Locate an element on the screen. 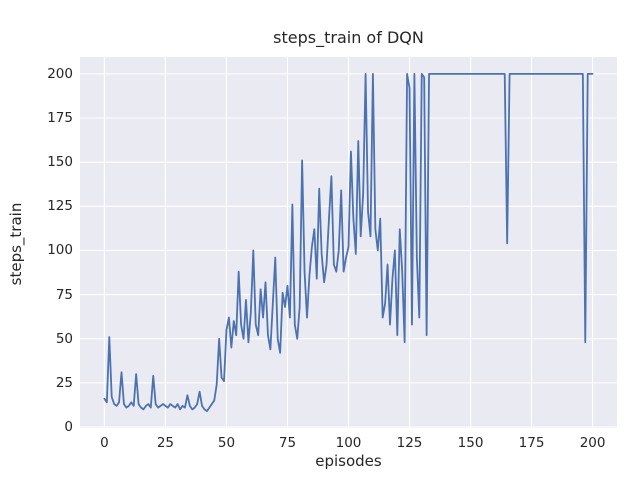  x-tick-label: 0 is located at coordinates (104, 443).